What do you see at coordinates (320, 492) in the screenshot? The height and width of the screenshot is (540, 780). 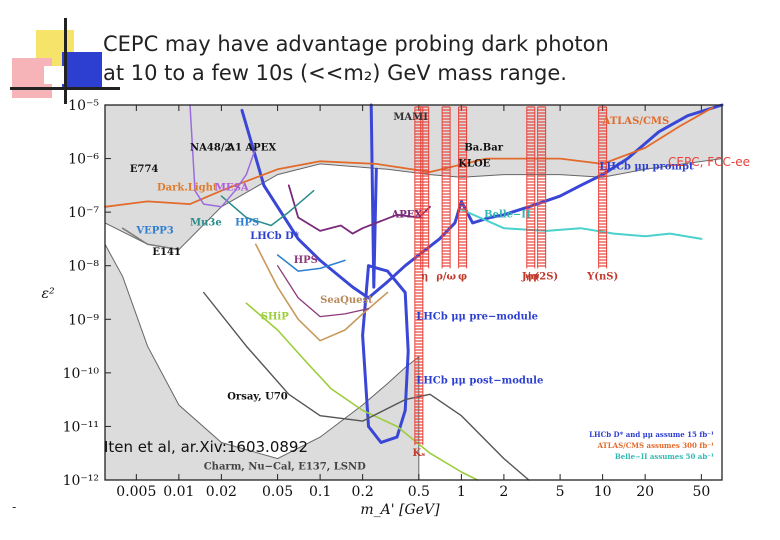 I see `x-tick-label-4: 0.1` at bounding box center [320, 492].